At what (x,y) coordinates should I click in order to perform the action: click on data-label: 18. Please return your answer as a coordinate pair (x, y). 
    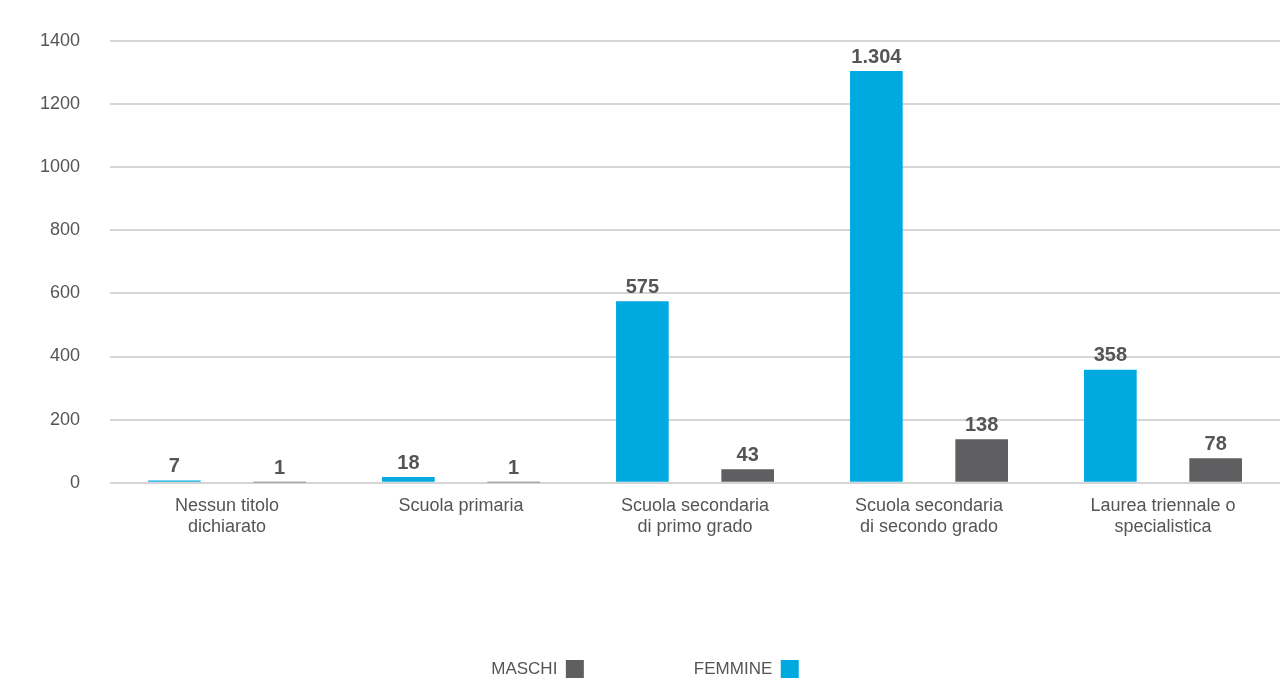
    Looking at the image, I should click on (408, 461).